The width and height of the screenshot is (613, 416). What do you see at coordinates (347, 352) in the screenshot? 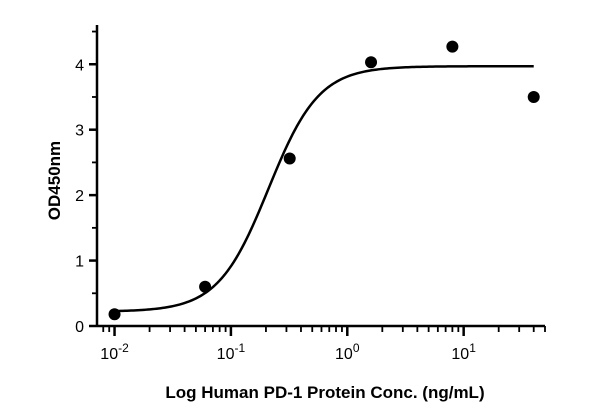
I see `x-tick-label-2: 10⁰` at bounding box center [347, 352].